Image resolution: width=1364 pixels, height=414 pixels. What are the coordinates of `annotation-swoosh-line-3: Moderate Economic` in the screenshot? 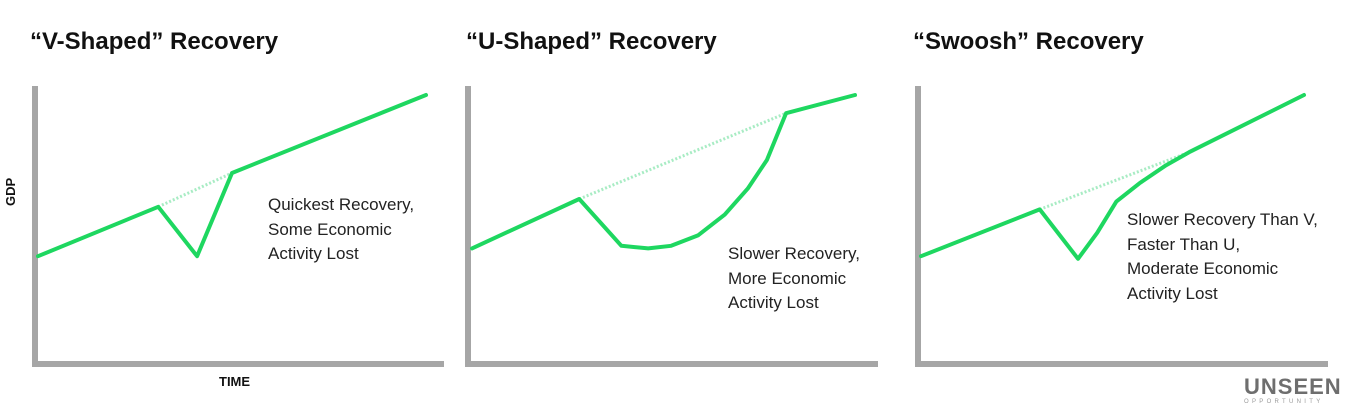 It's located at (1203, 268).